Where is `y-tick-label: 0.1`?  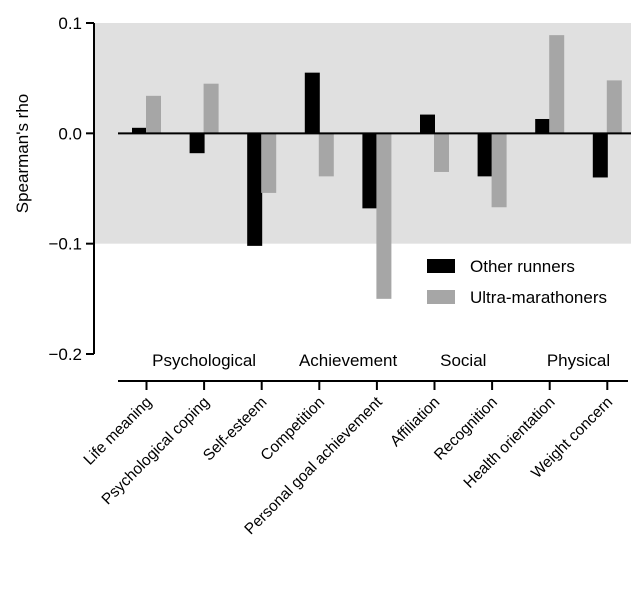
y-tick-label: 0.1 is located at coordinates (70, 23).